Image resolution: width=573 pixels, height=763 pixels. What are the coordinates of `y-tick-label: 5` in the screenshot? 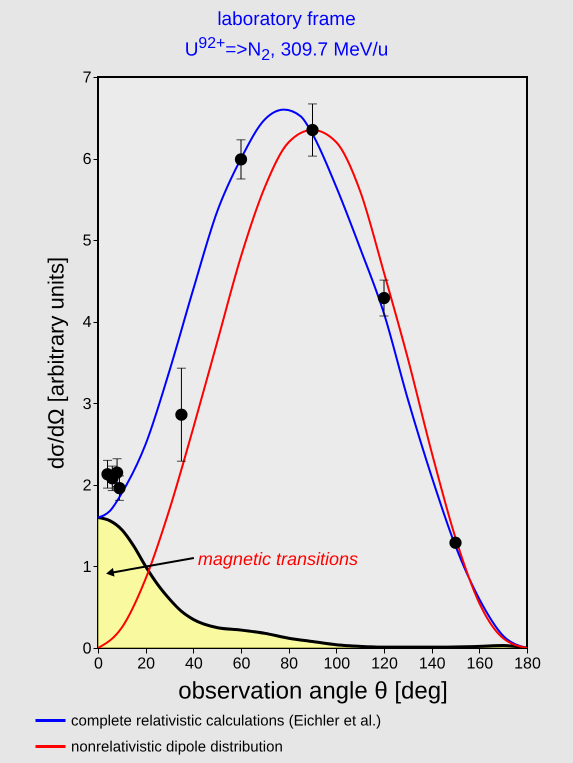 It's located at (87, 241).